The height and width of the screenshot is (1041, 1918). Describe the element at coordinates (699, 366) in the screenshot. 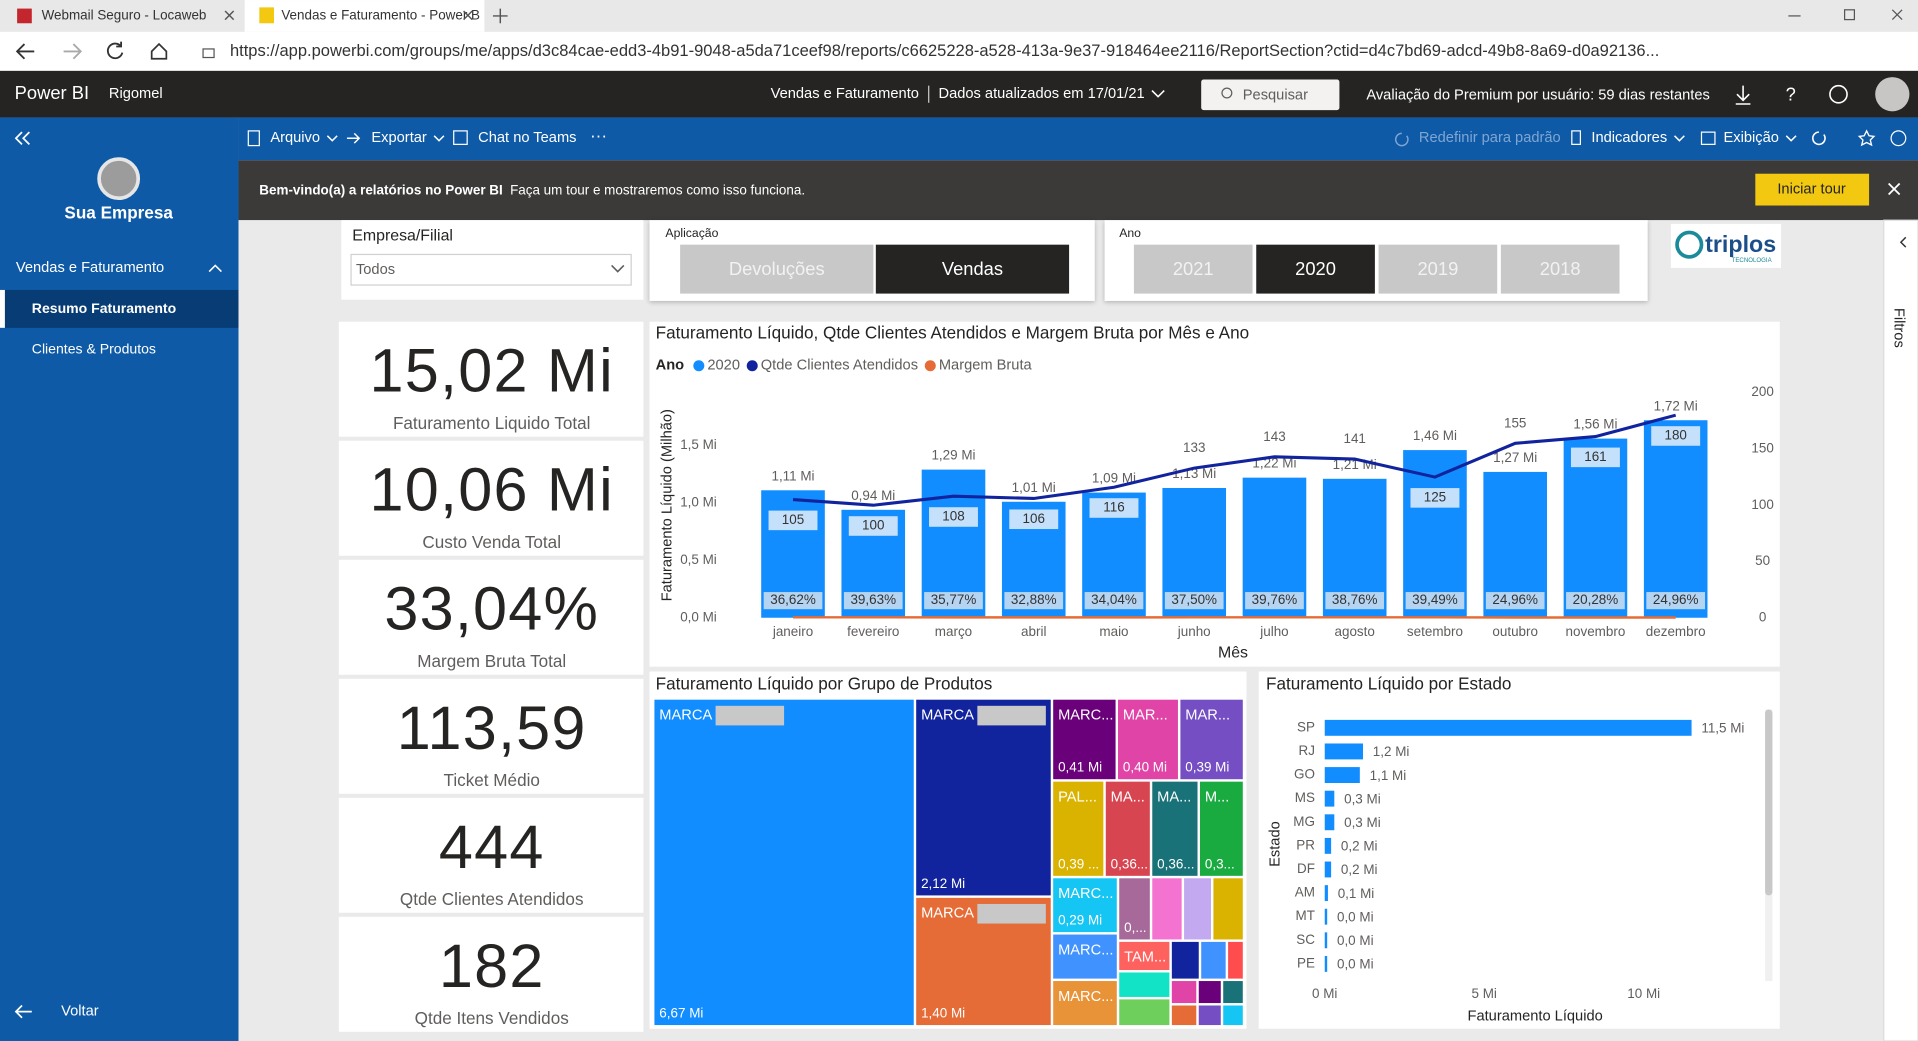

I see `legend-marker` at that location.